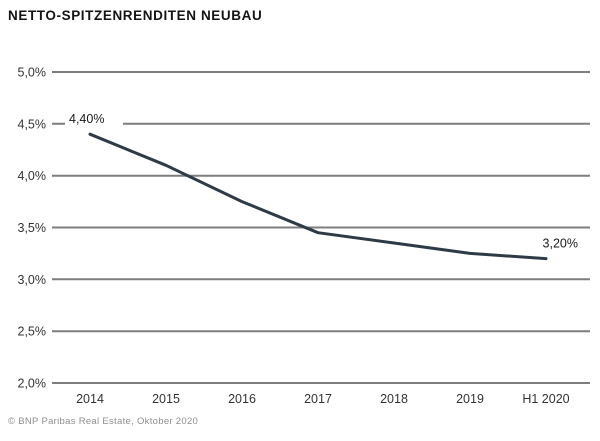 The width and height of the screenshot is (600, 441). What do you see at coordinates (32, 280) in the screenshot?
I see `y-tick-label: 3,0%` at bounding box center [32, 280].